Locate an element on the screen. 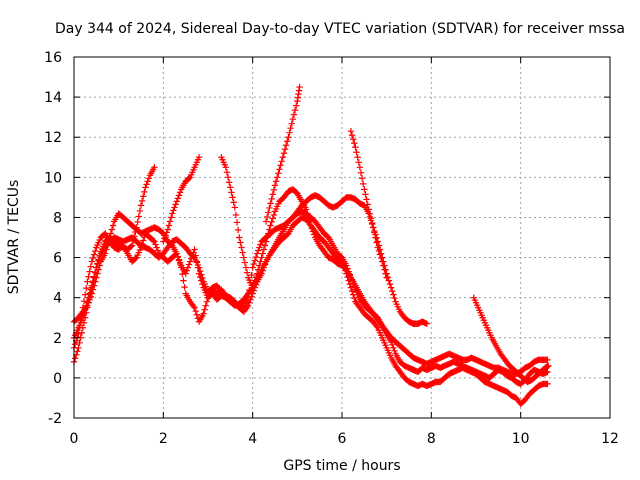 Image resolution: width=640 pixels, height=480 pixels. y-tick-label: 0 is located at coordinates (57, 379).